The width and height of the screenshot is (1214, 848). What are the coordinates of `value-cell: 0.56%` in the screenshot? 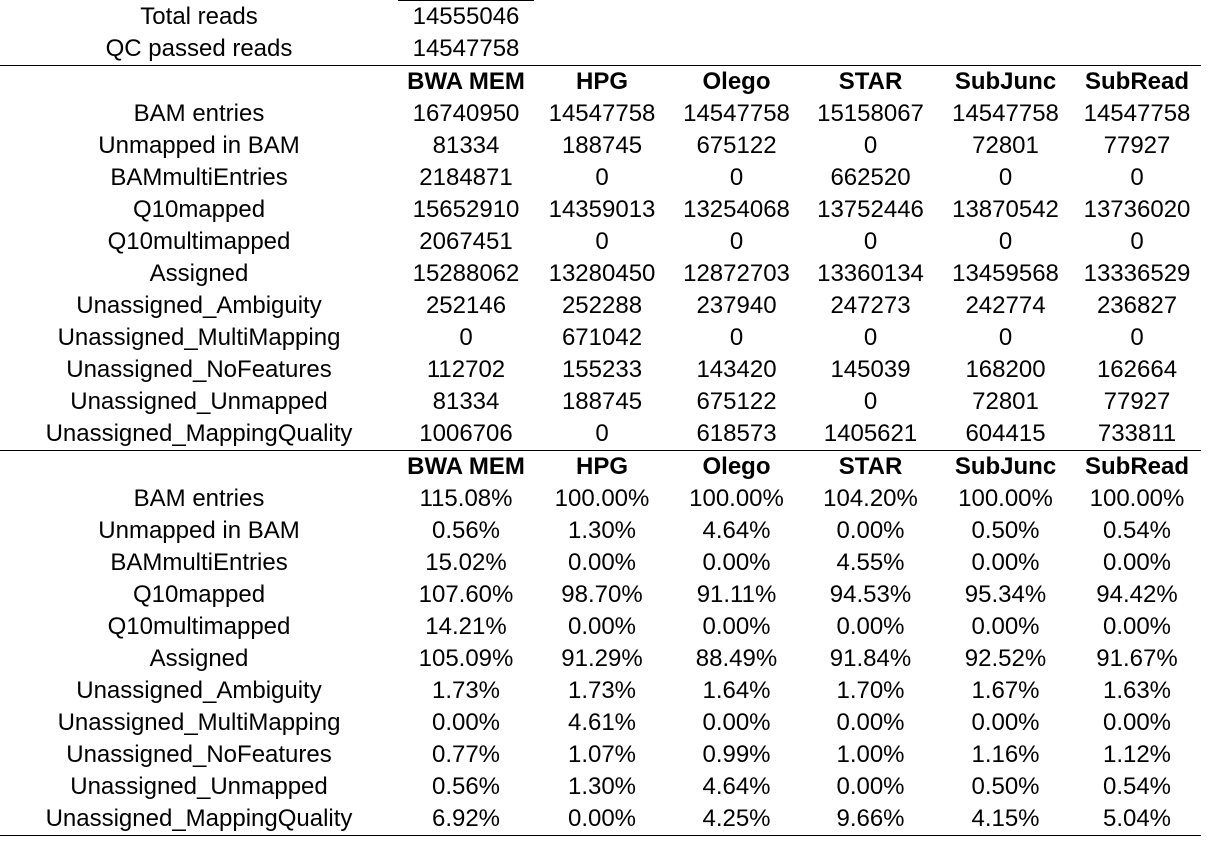 It's located at (466, 786).